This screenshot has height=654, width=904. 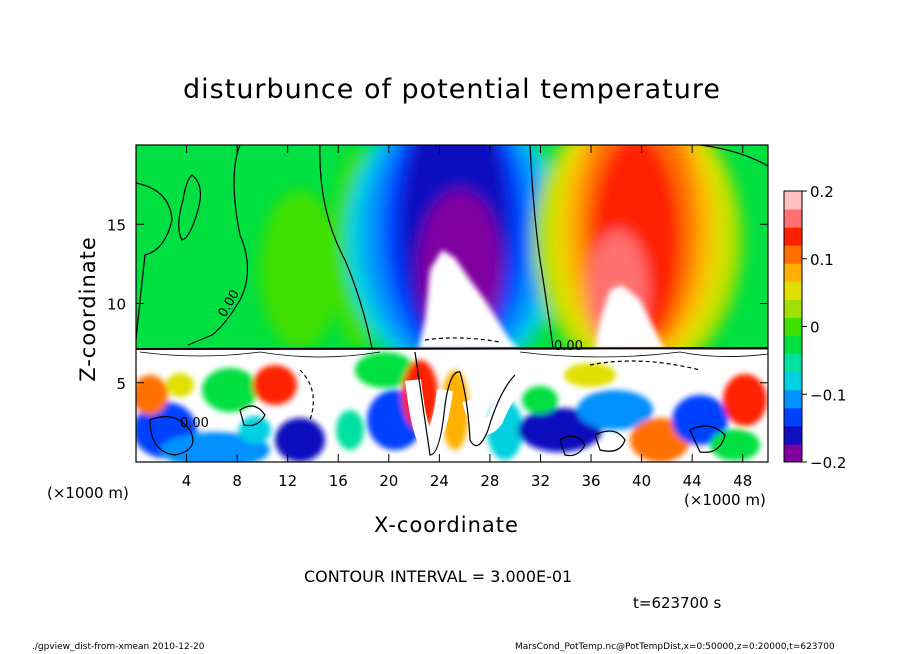 What do you see at coordinates (118, 647) in the screenshot?
I see `footer-script-info: ./gpview_dist-from-xmean 2010-12-20` at bounding box center [118, 647].